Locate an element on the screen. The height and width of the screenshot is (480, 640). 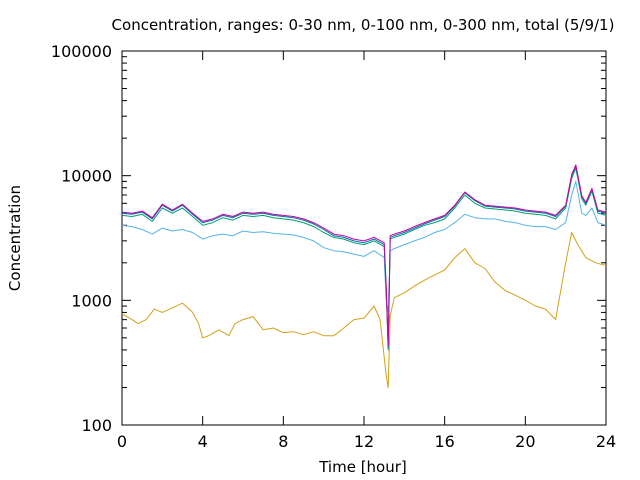
x-tick-label: 4 is located at coordinates (203, 441).